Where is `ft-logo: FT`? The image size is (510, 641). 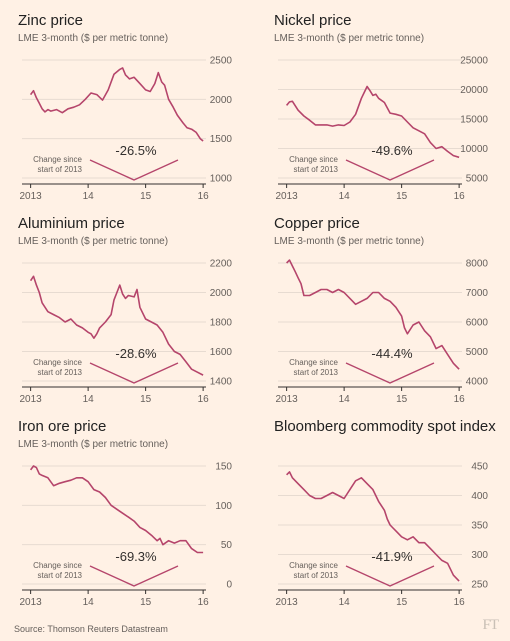
ft-logo: FT is located at coordinates (490, 625).